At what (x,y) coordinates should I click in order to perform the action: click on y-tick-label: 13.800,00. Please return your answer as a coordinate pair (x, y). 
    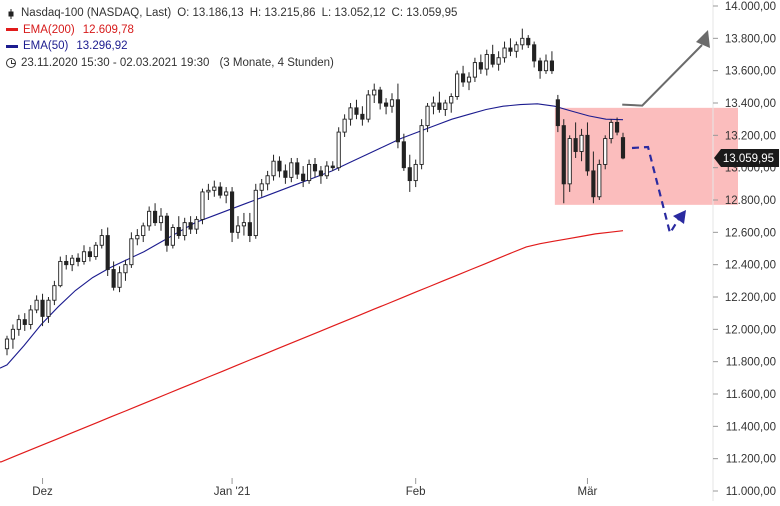
    Looking at the image, I should click on (750, 39).